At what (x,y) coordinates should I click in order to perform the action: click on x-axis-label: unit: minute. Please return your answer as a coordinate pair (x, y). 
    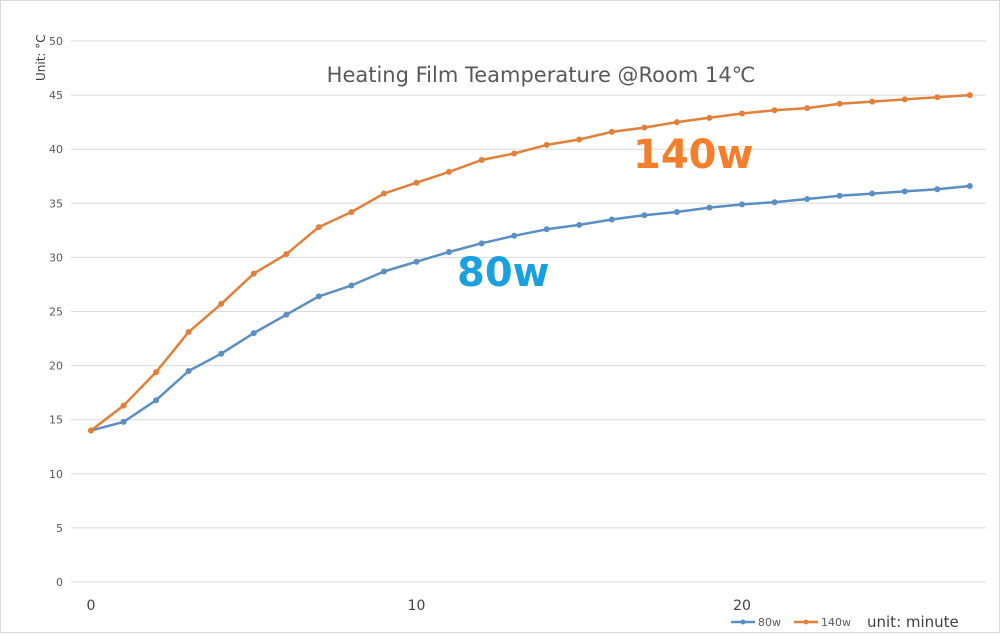
    Looking at the image, I should click on (913, 622).